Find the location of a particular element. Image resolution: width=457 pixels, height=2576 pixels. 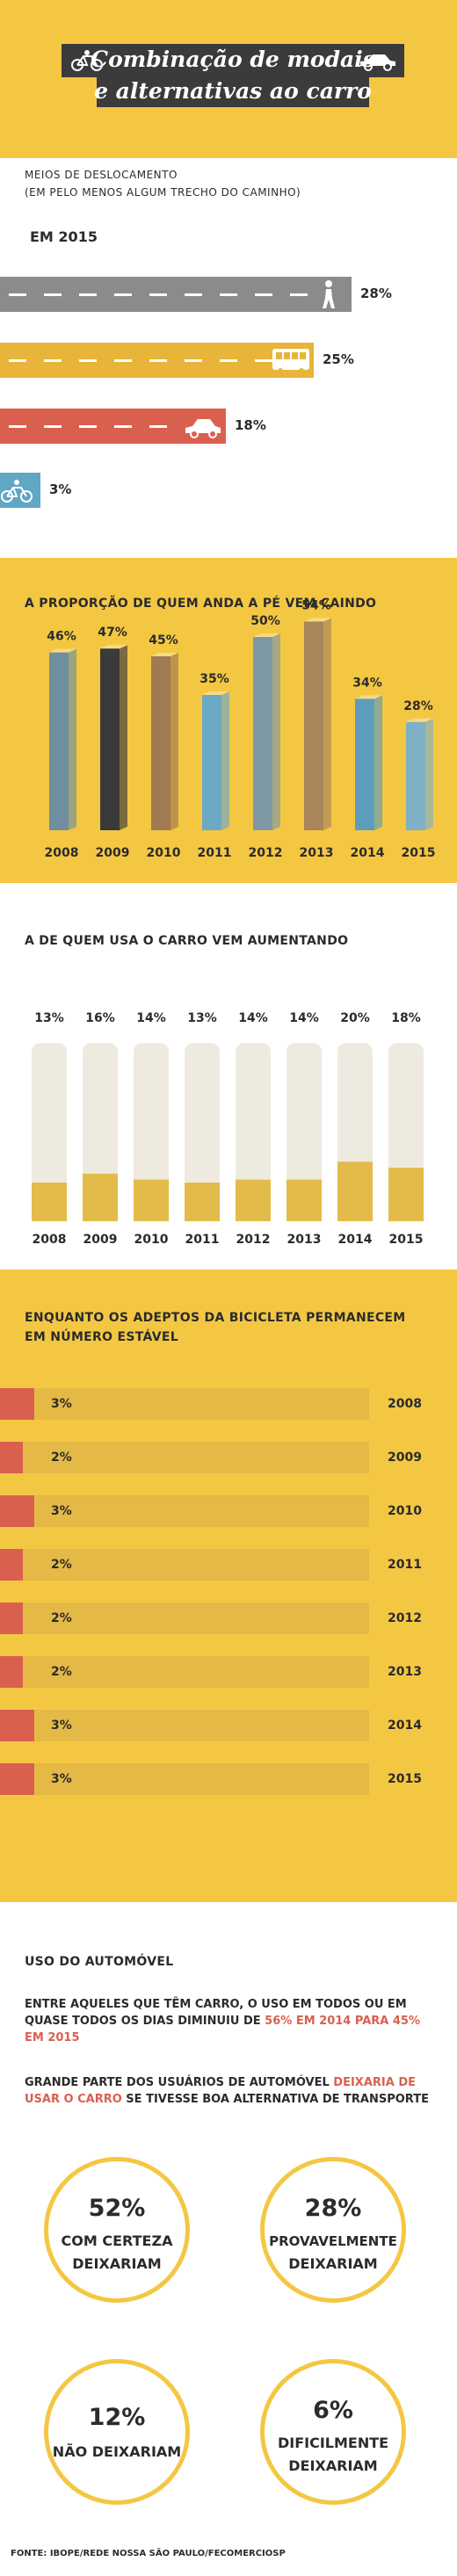

bike-row: 3% 2008 is located at coordinates (228, 1404).